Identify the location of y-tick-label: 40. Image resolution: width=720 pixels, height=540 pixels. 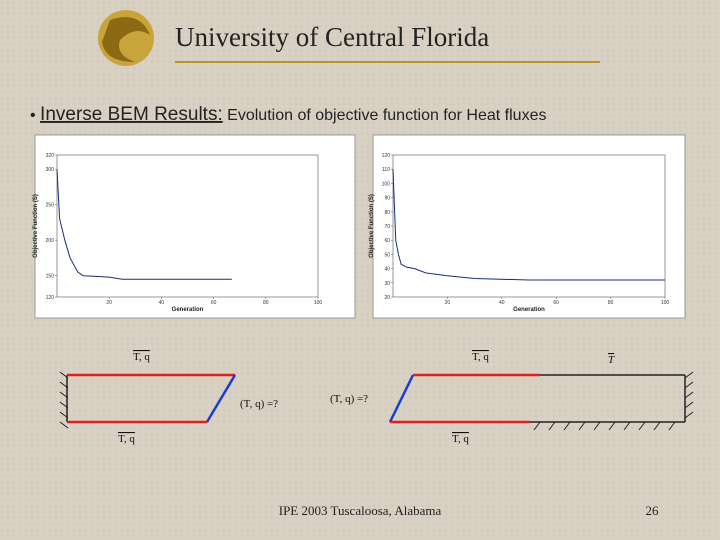
(387, 270).